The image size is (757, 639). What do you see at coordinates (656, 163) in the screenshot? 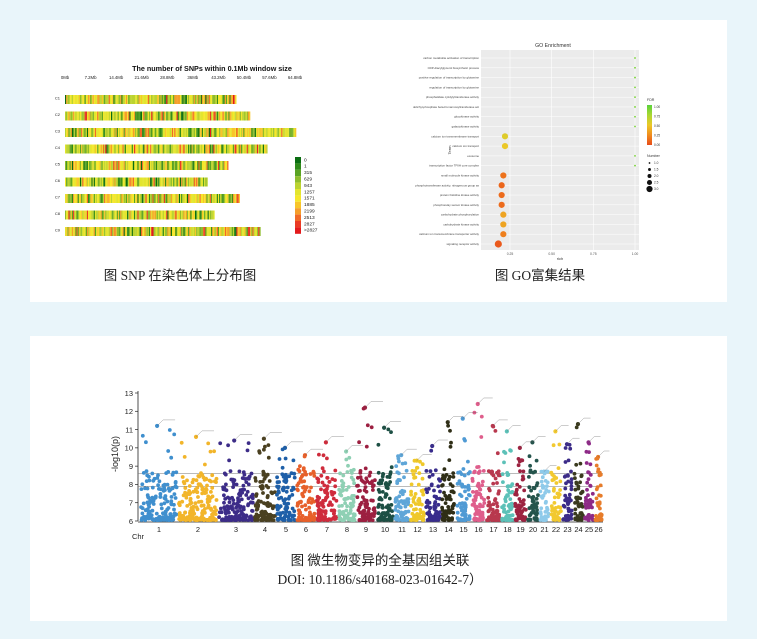
I see `go-number-legend-label: 1.0` at bounding box center [656, 163].